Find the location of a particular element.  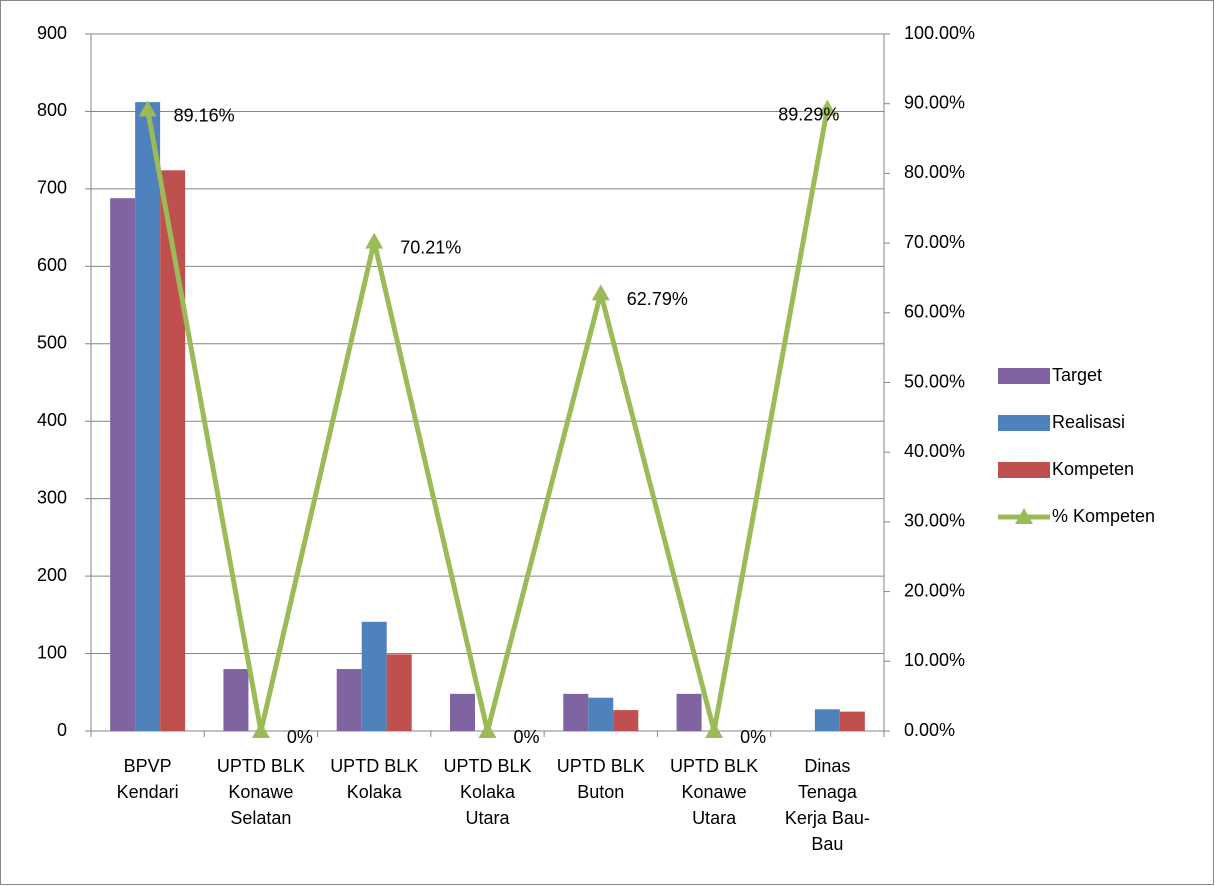

y-tick-label: 100 is located at coordinates (52, 652).